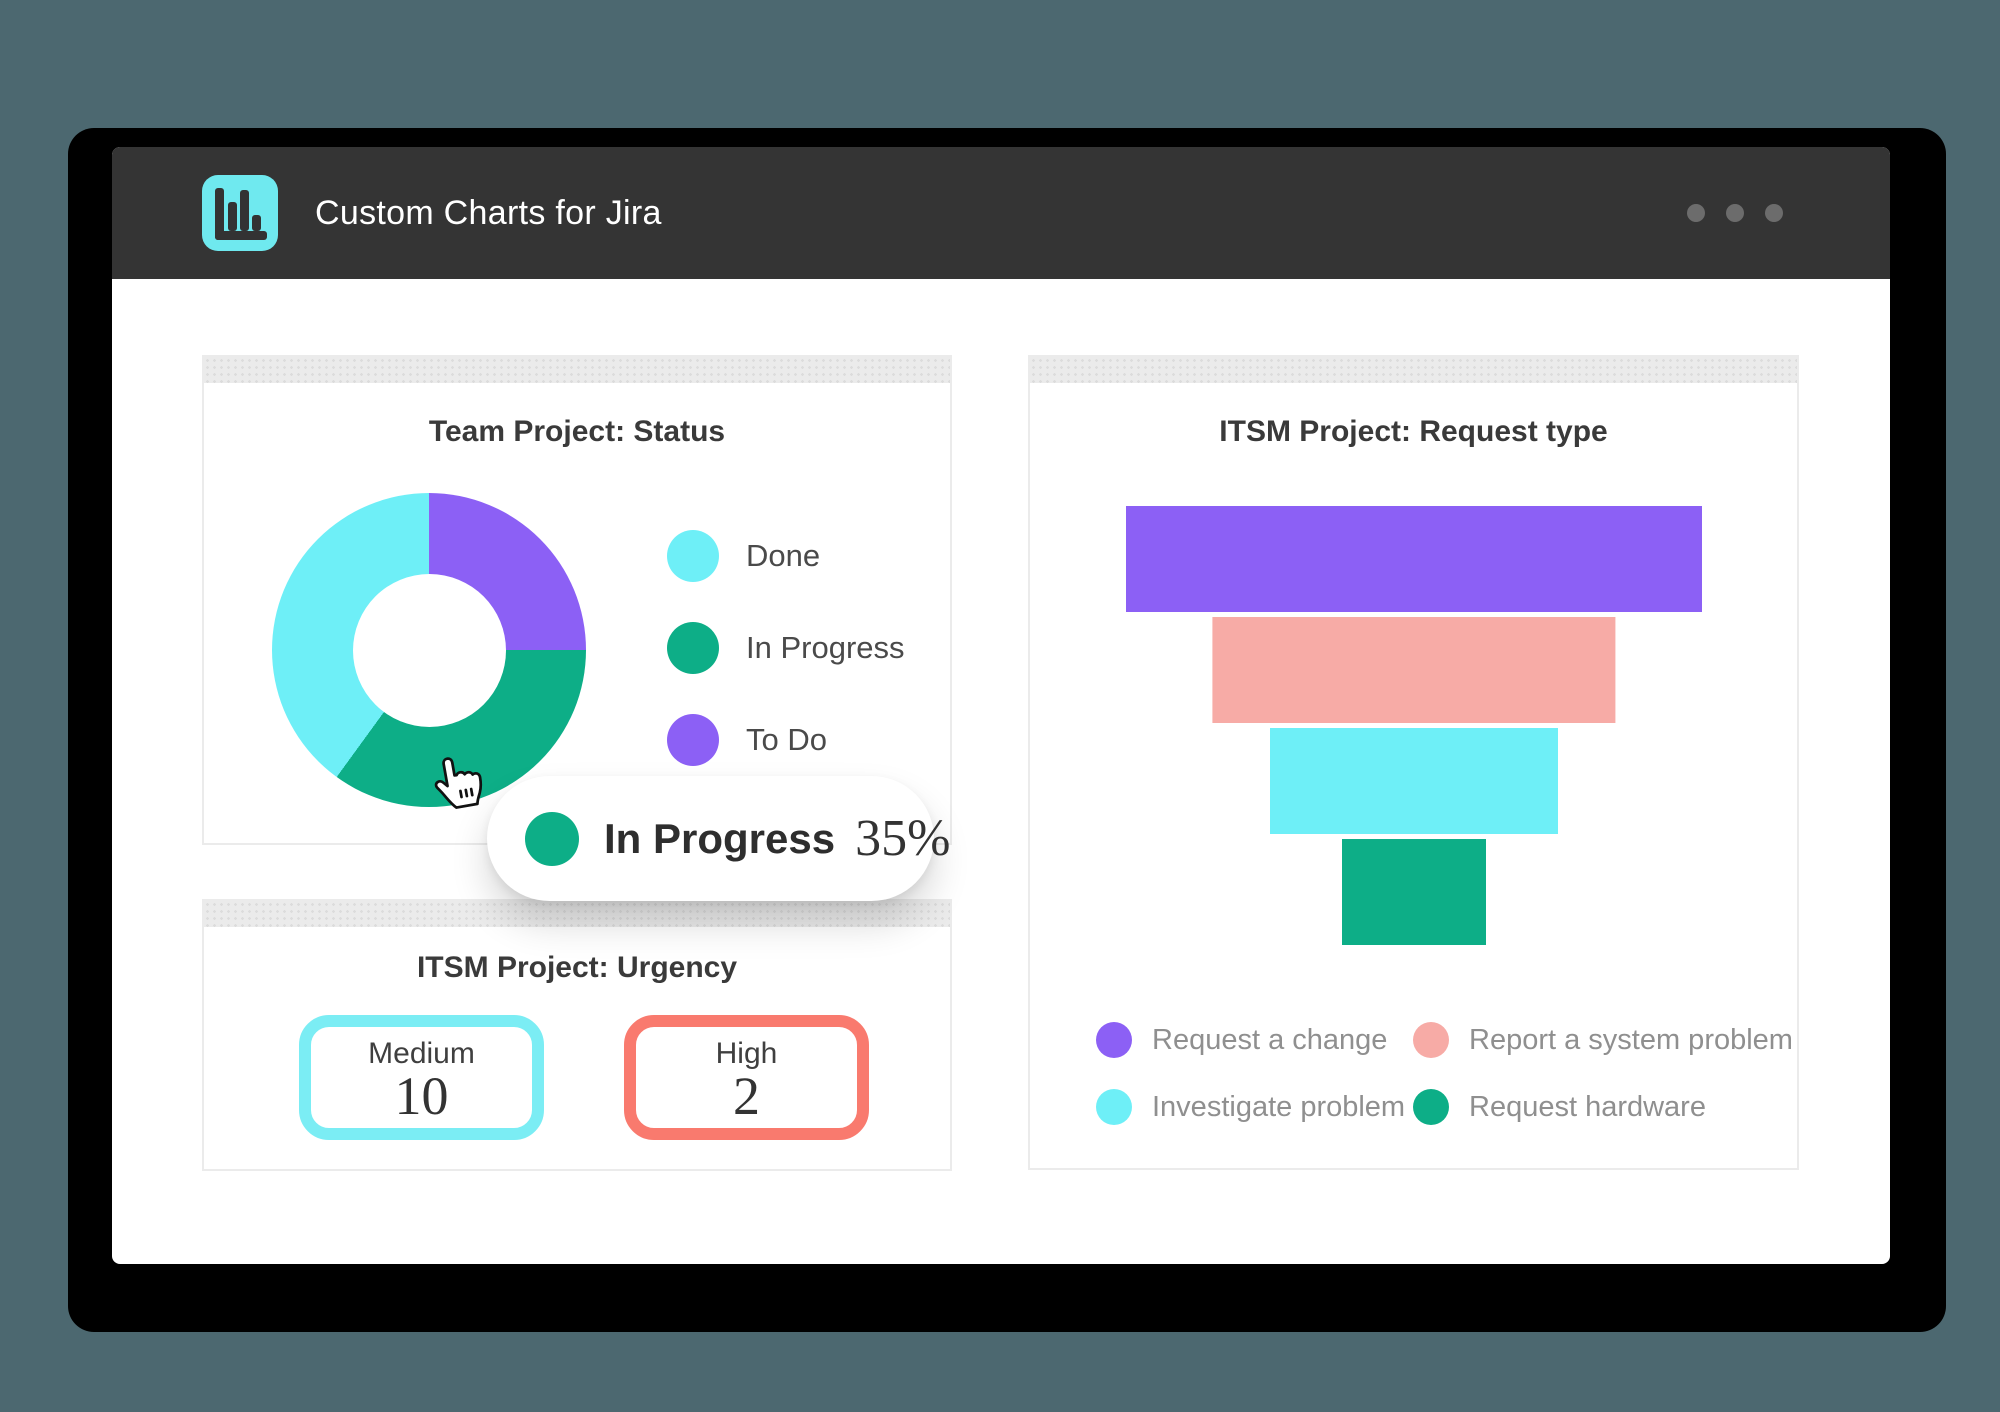 Image resolution: width=2000 pixels, height=1412 pixels. I want to click on chart-tooltip: In Progress 35%, so click(718, 838).